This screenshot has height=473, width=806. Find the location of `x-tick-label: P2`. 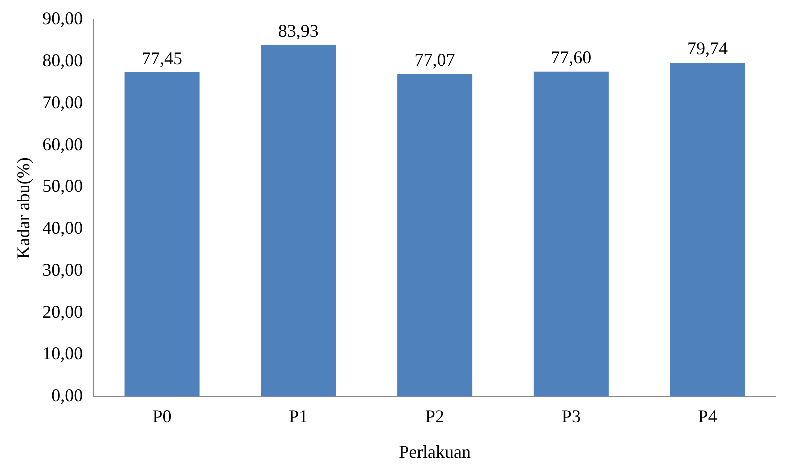

x-tick-label: P2 is located at coordinates (435, 416).